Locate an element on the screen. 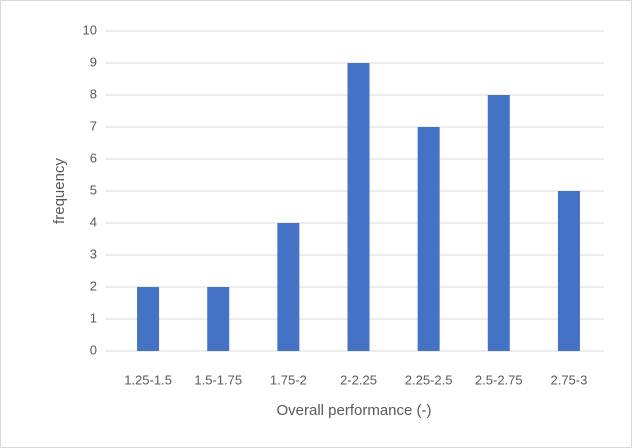  y-tick-label: 7 is located at coordinates (93, 125).